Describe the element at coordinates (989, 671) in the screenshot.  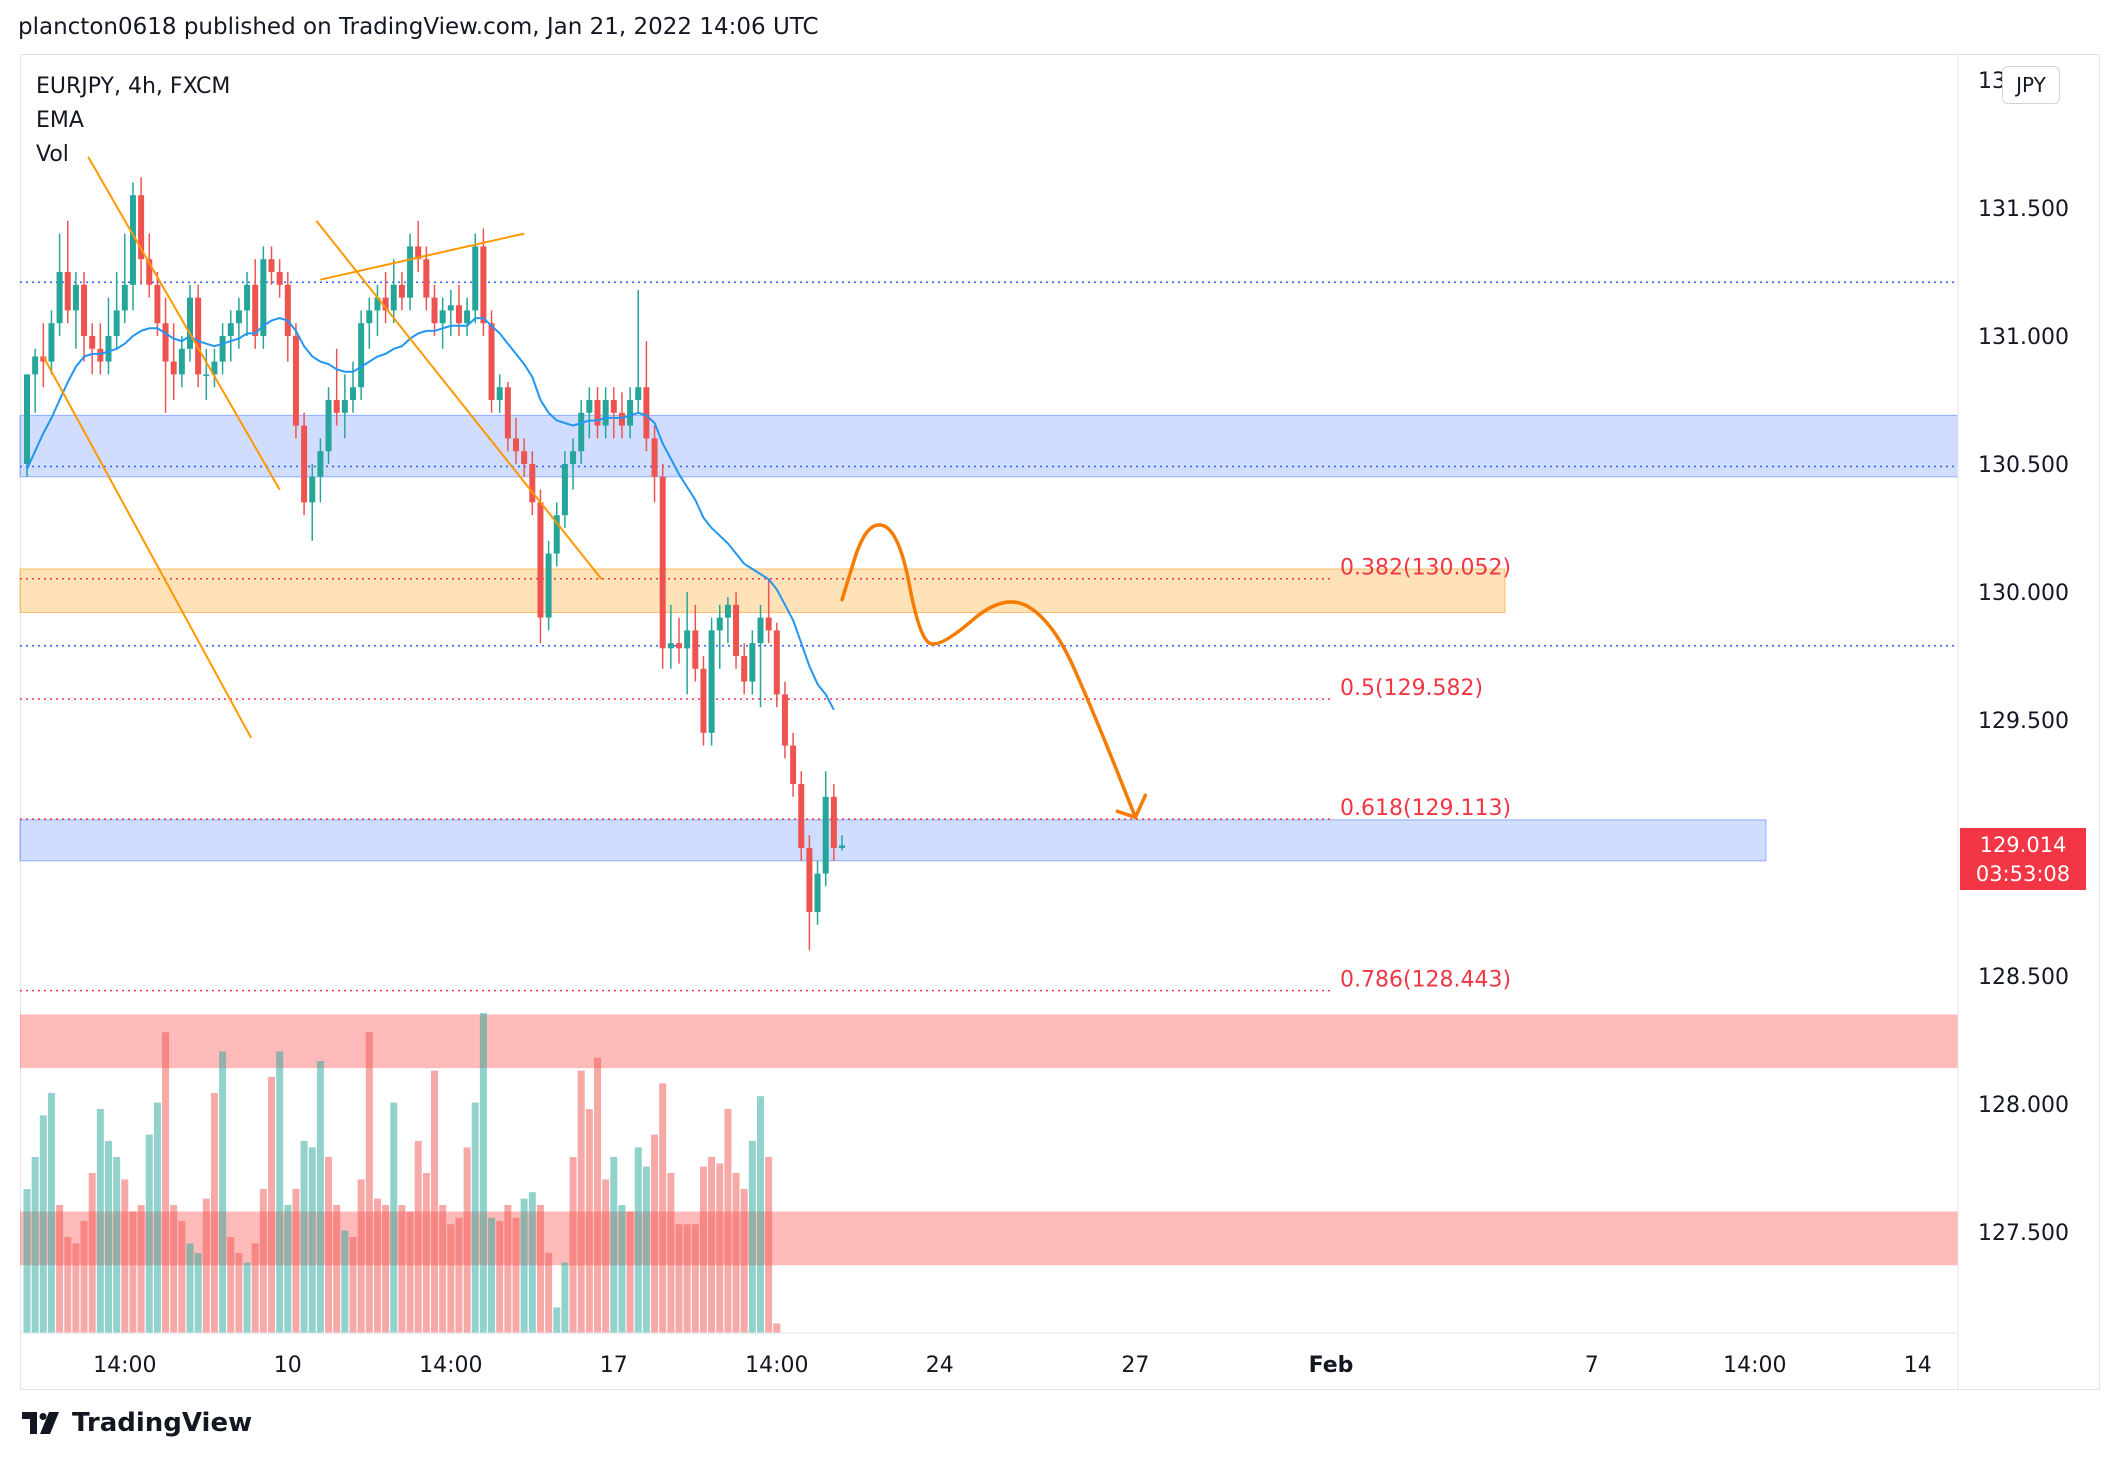
I see `projection-path` at that location.